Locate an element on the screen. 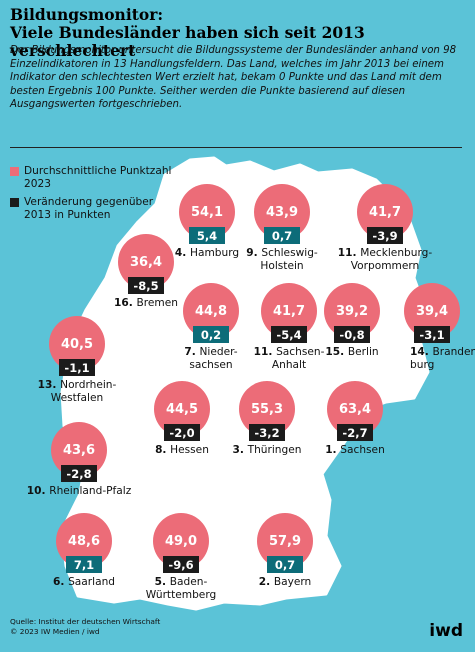  state-label: 7. Nieder-sachsen is located at coordinates (211, 359).